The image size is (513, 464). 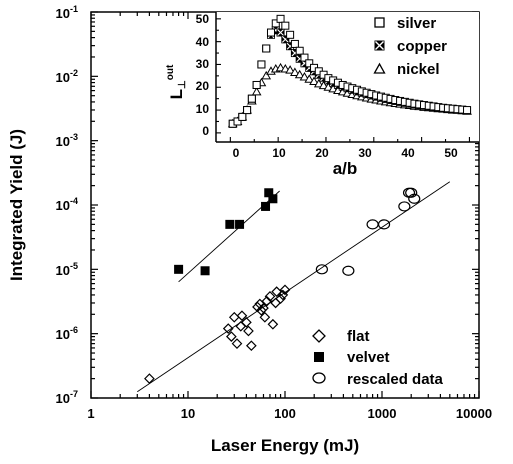 I want to click on inset-background, so click(x=347, y=77).